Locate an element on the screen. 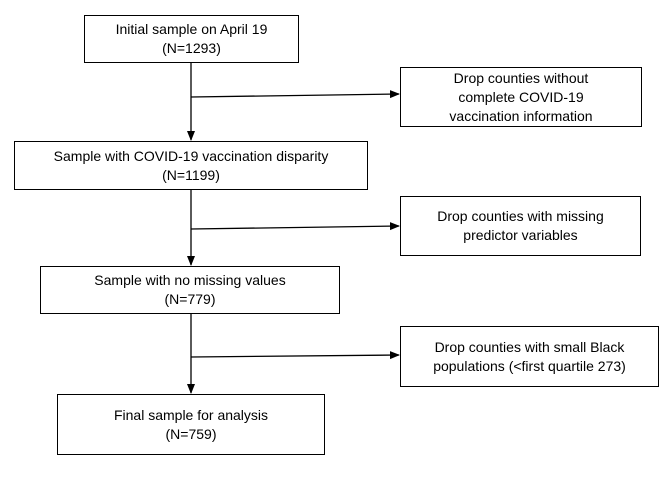 The width and height of the screenshot is (663, 478). step-count: (N=1199) is located at coordinates (191, 174).